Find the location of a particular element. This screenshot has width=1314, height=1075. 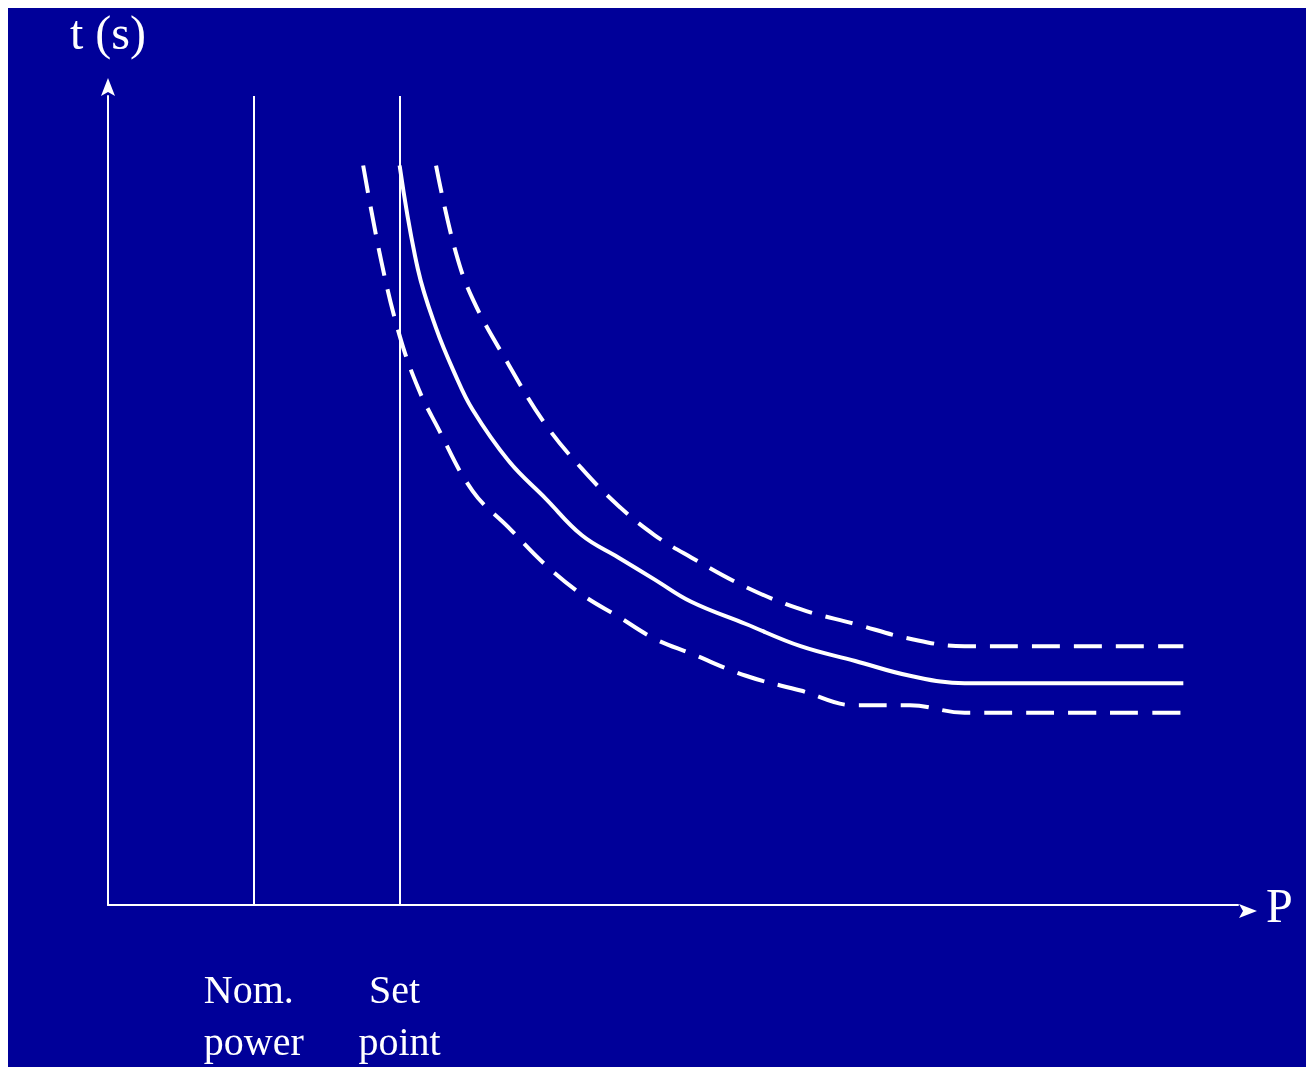

y-axis-title: t (s) is located at coordinates (108, 32).